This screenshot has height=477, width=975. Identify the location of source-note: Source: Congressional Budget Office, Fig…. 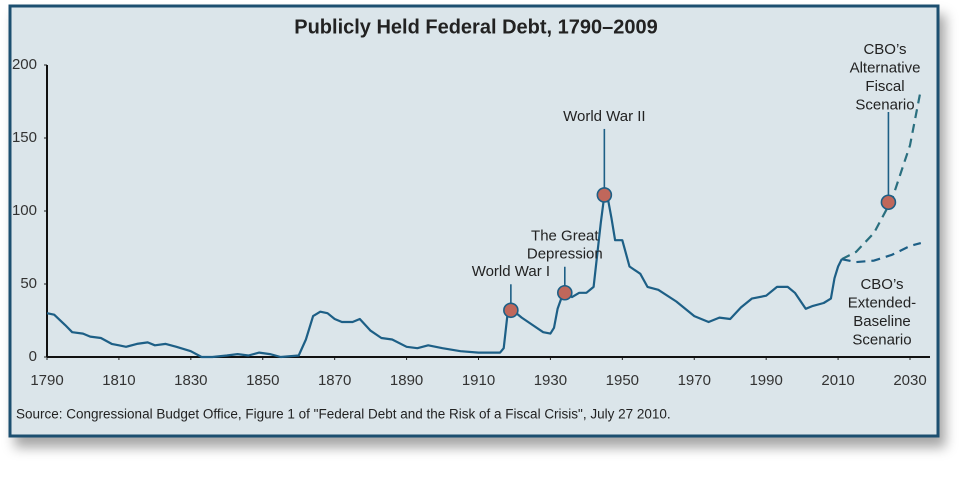
(343, 414).